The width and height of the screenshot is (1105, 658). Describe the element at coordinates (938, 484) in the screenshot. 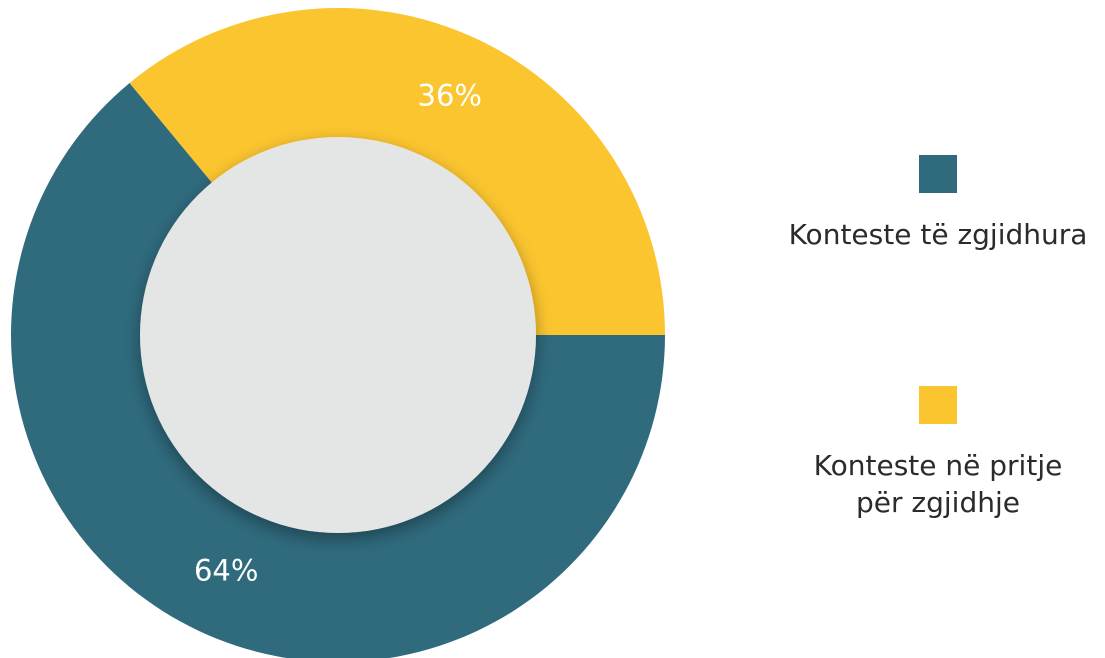

I see `legend-label: Konteste në pritje për zgjidhje` at that location.